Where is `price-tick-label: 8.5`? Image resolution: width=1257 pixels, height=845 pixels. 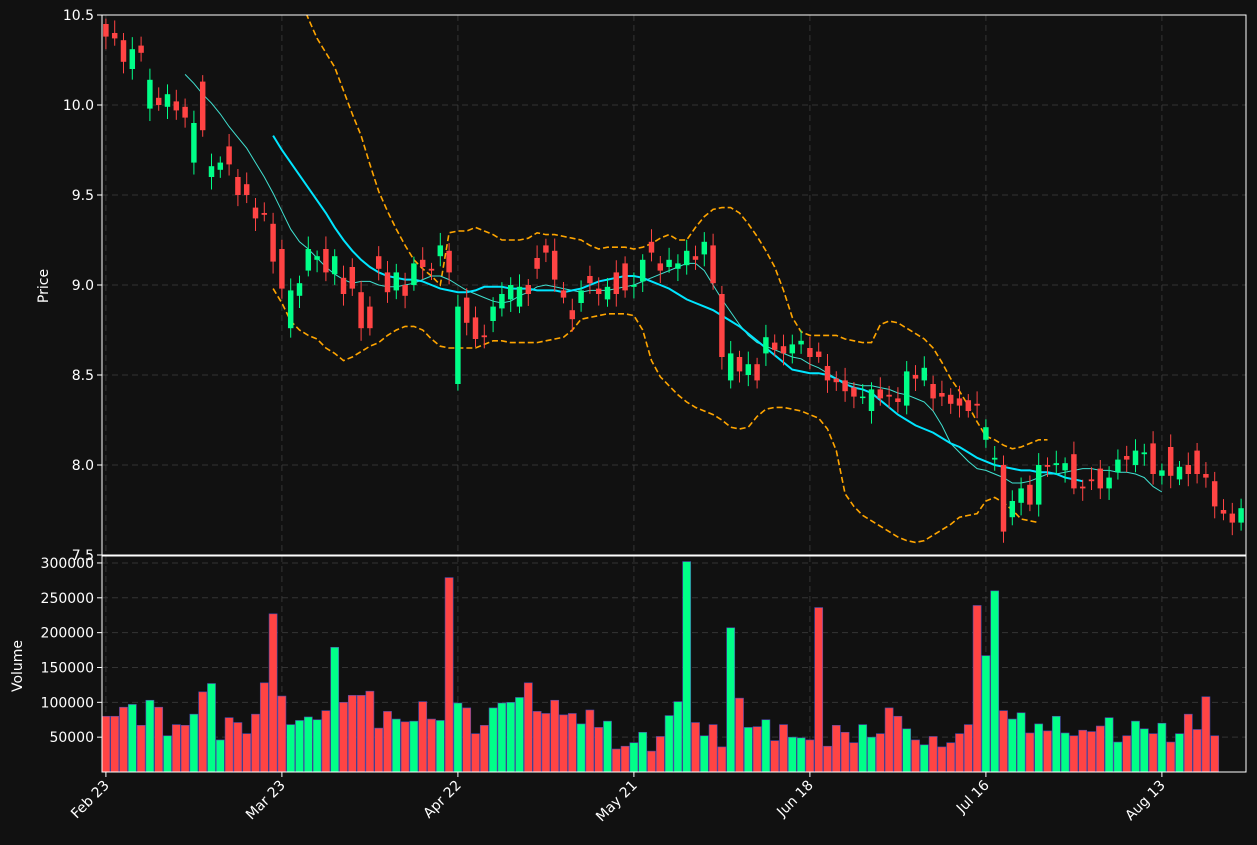
price-tick-label: 8.5 is located at coordinates (83, 376).